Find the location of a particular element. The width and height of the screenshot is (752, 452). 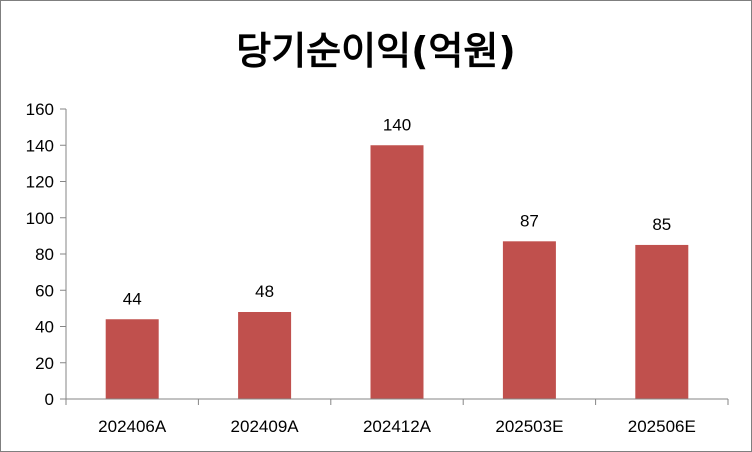

x-category-label: 202412A is located at coordinates (397, 426).